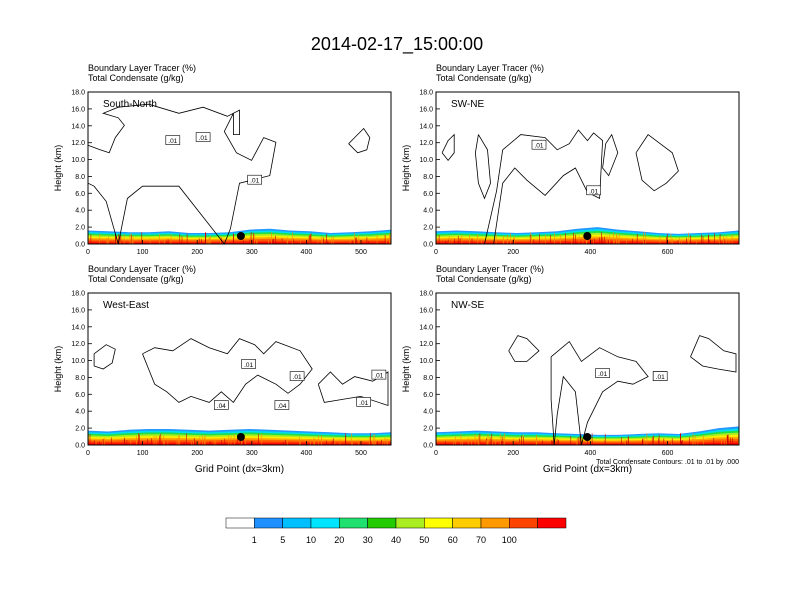 The width and height of the screenshot is (792, 612). I want to click on figure-title: 2014-02-17_15:00:00, so click(397, 44).